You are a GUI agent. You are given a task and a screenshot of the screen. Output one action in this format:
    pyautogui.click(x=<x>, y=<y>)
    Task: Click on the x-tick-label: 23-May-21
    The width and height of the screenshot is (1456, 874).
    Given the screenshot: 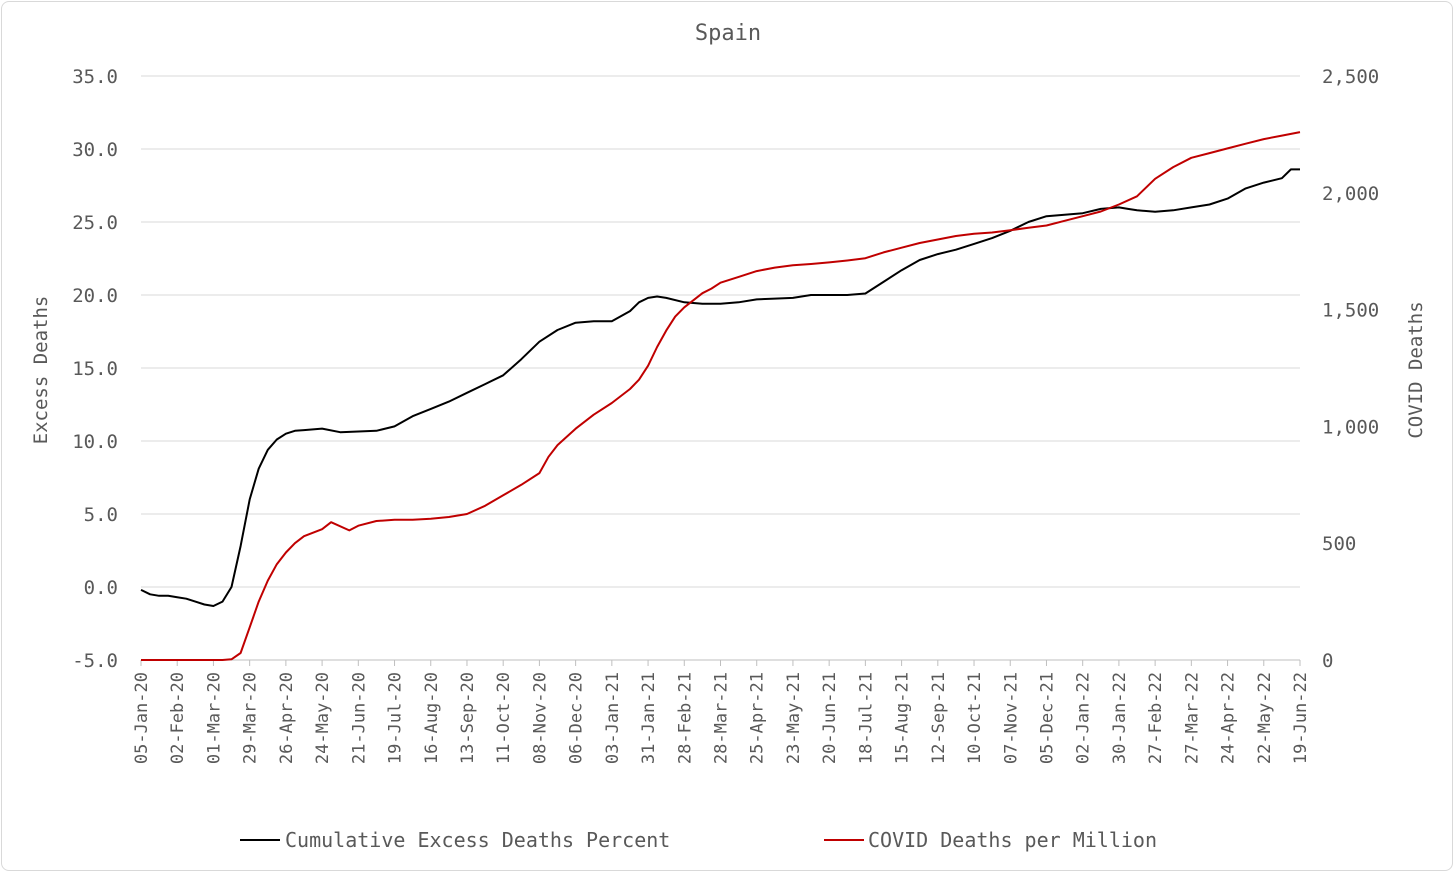 What is the action you would take?
    pyautogui.click(x=794, y=718)
    